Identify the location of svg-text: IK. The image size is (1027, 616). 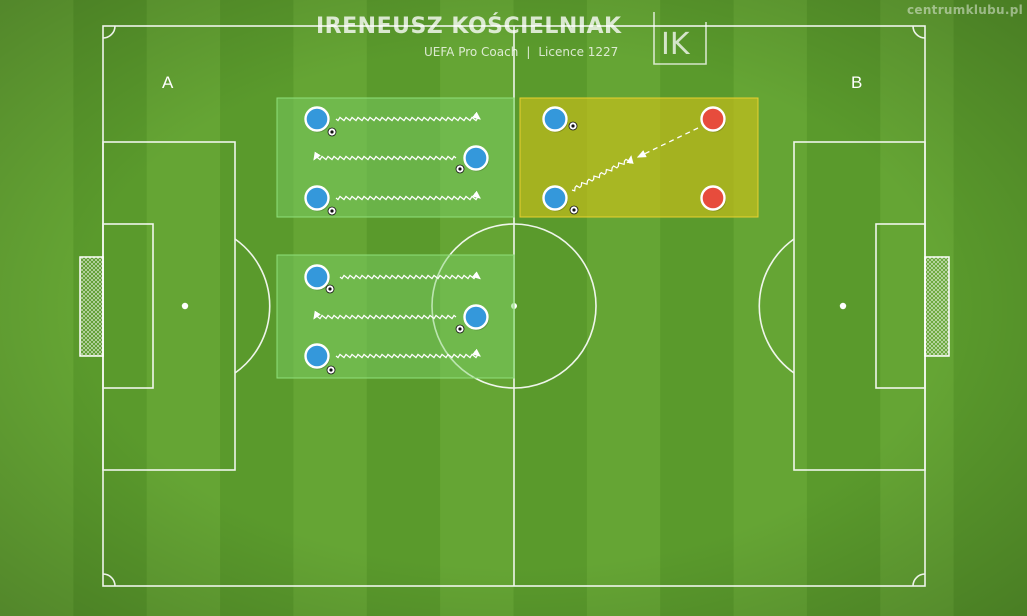
(676, 44).